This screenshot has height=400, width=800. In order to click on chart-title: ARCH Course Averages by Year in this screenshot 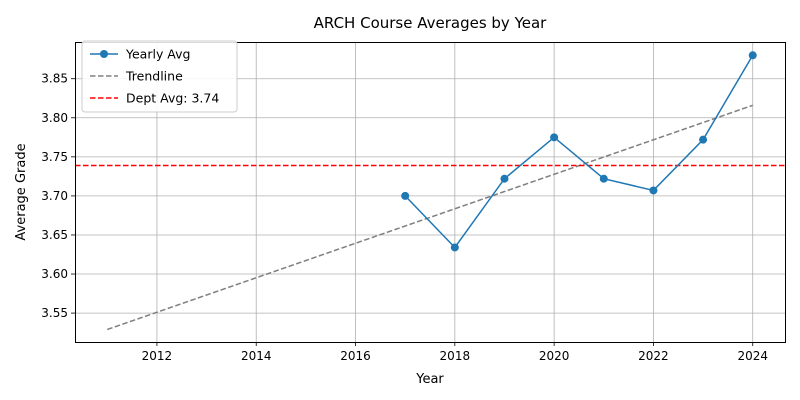, I will do `click(431, 23)`.